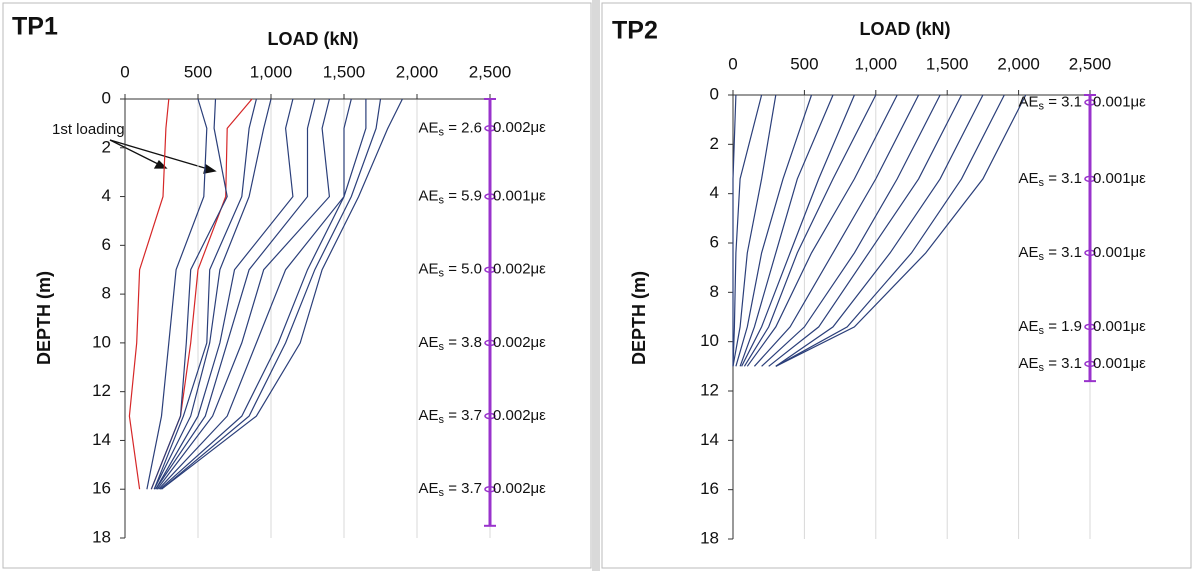 This screenshot has height=571, width=1194. Describe the element at coordinates (463, 196) in the screenshot. I see `ae-value: = 5.9` at that location.